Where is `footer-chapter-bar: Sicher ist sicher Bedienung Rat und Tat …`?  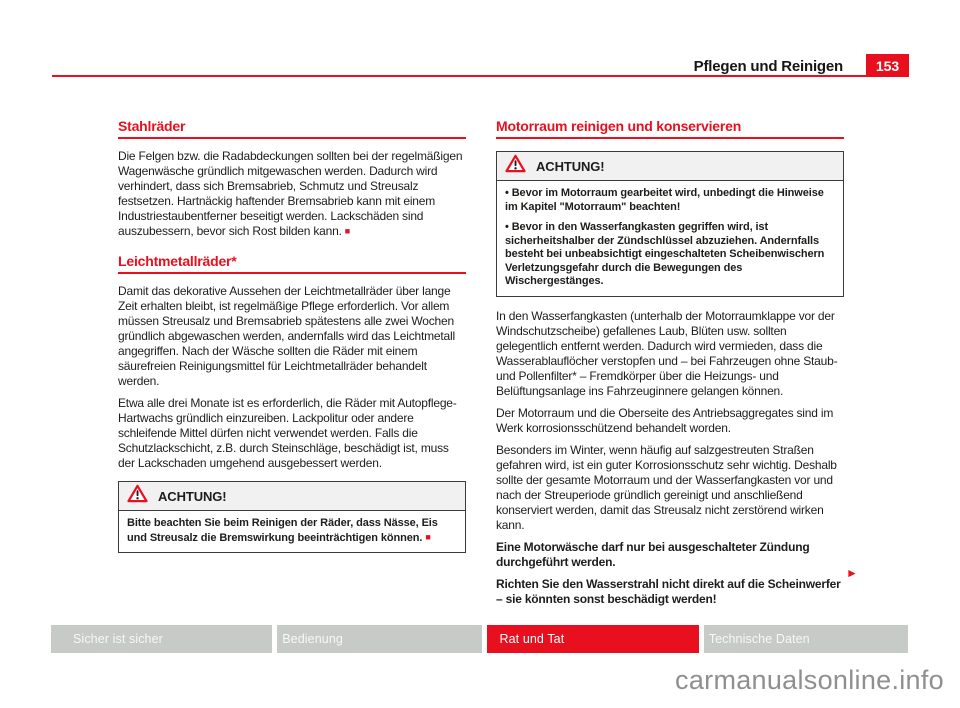
footer-chapter-bar: Sicher ist sicher Bedienung Rat und Tat … is located at coordinates (479, 639).